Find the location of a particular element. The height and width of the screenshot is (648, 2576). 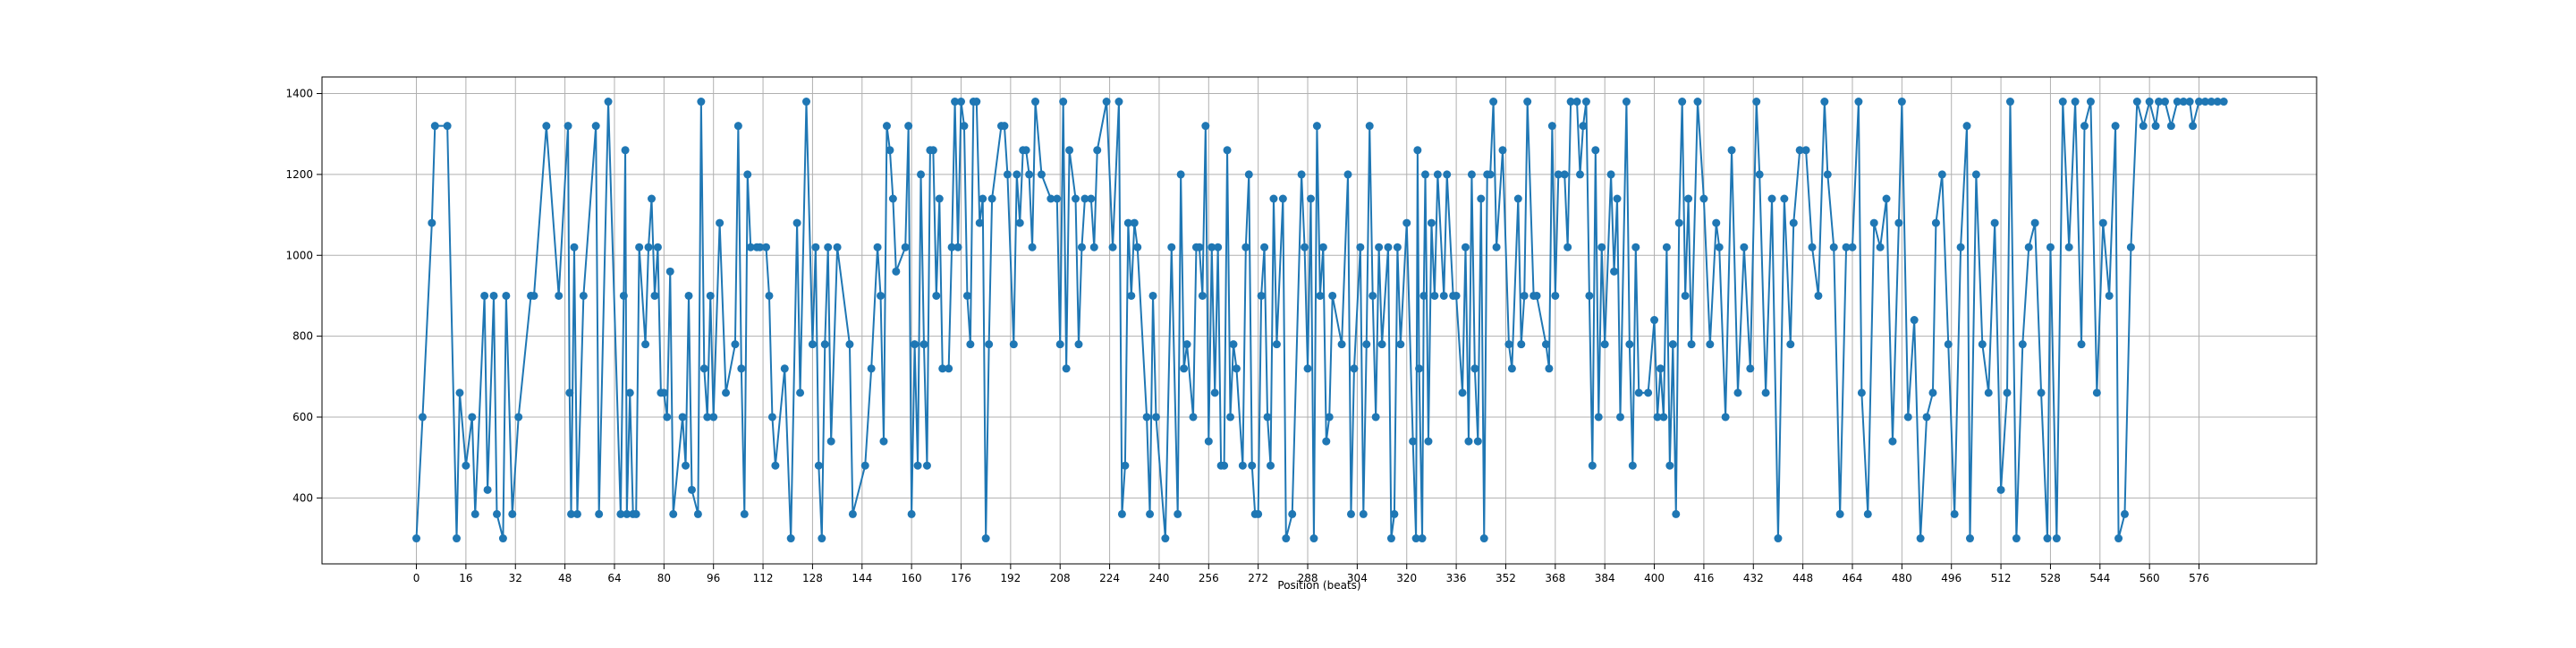

x-tick-label: 0 is located at coordinates (416, 578).